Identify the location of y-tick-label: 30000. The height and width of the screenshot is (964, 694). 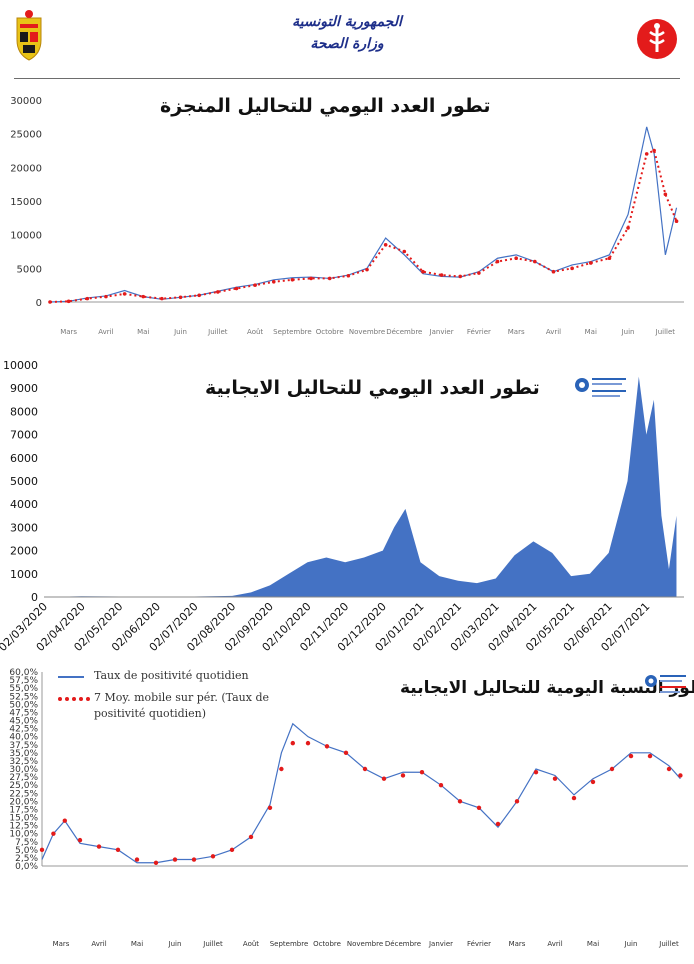
(26, 101).